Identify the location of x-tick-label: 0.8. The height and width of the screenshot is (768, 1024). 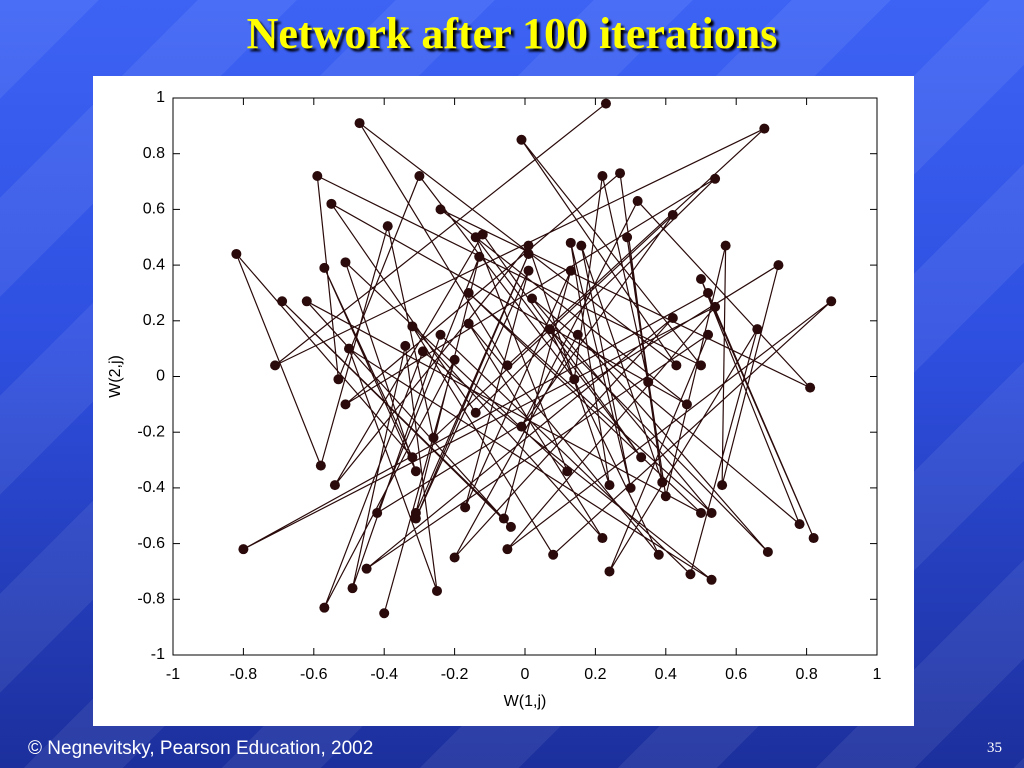
(806, 674).